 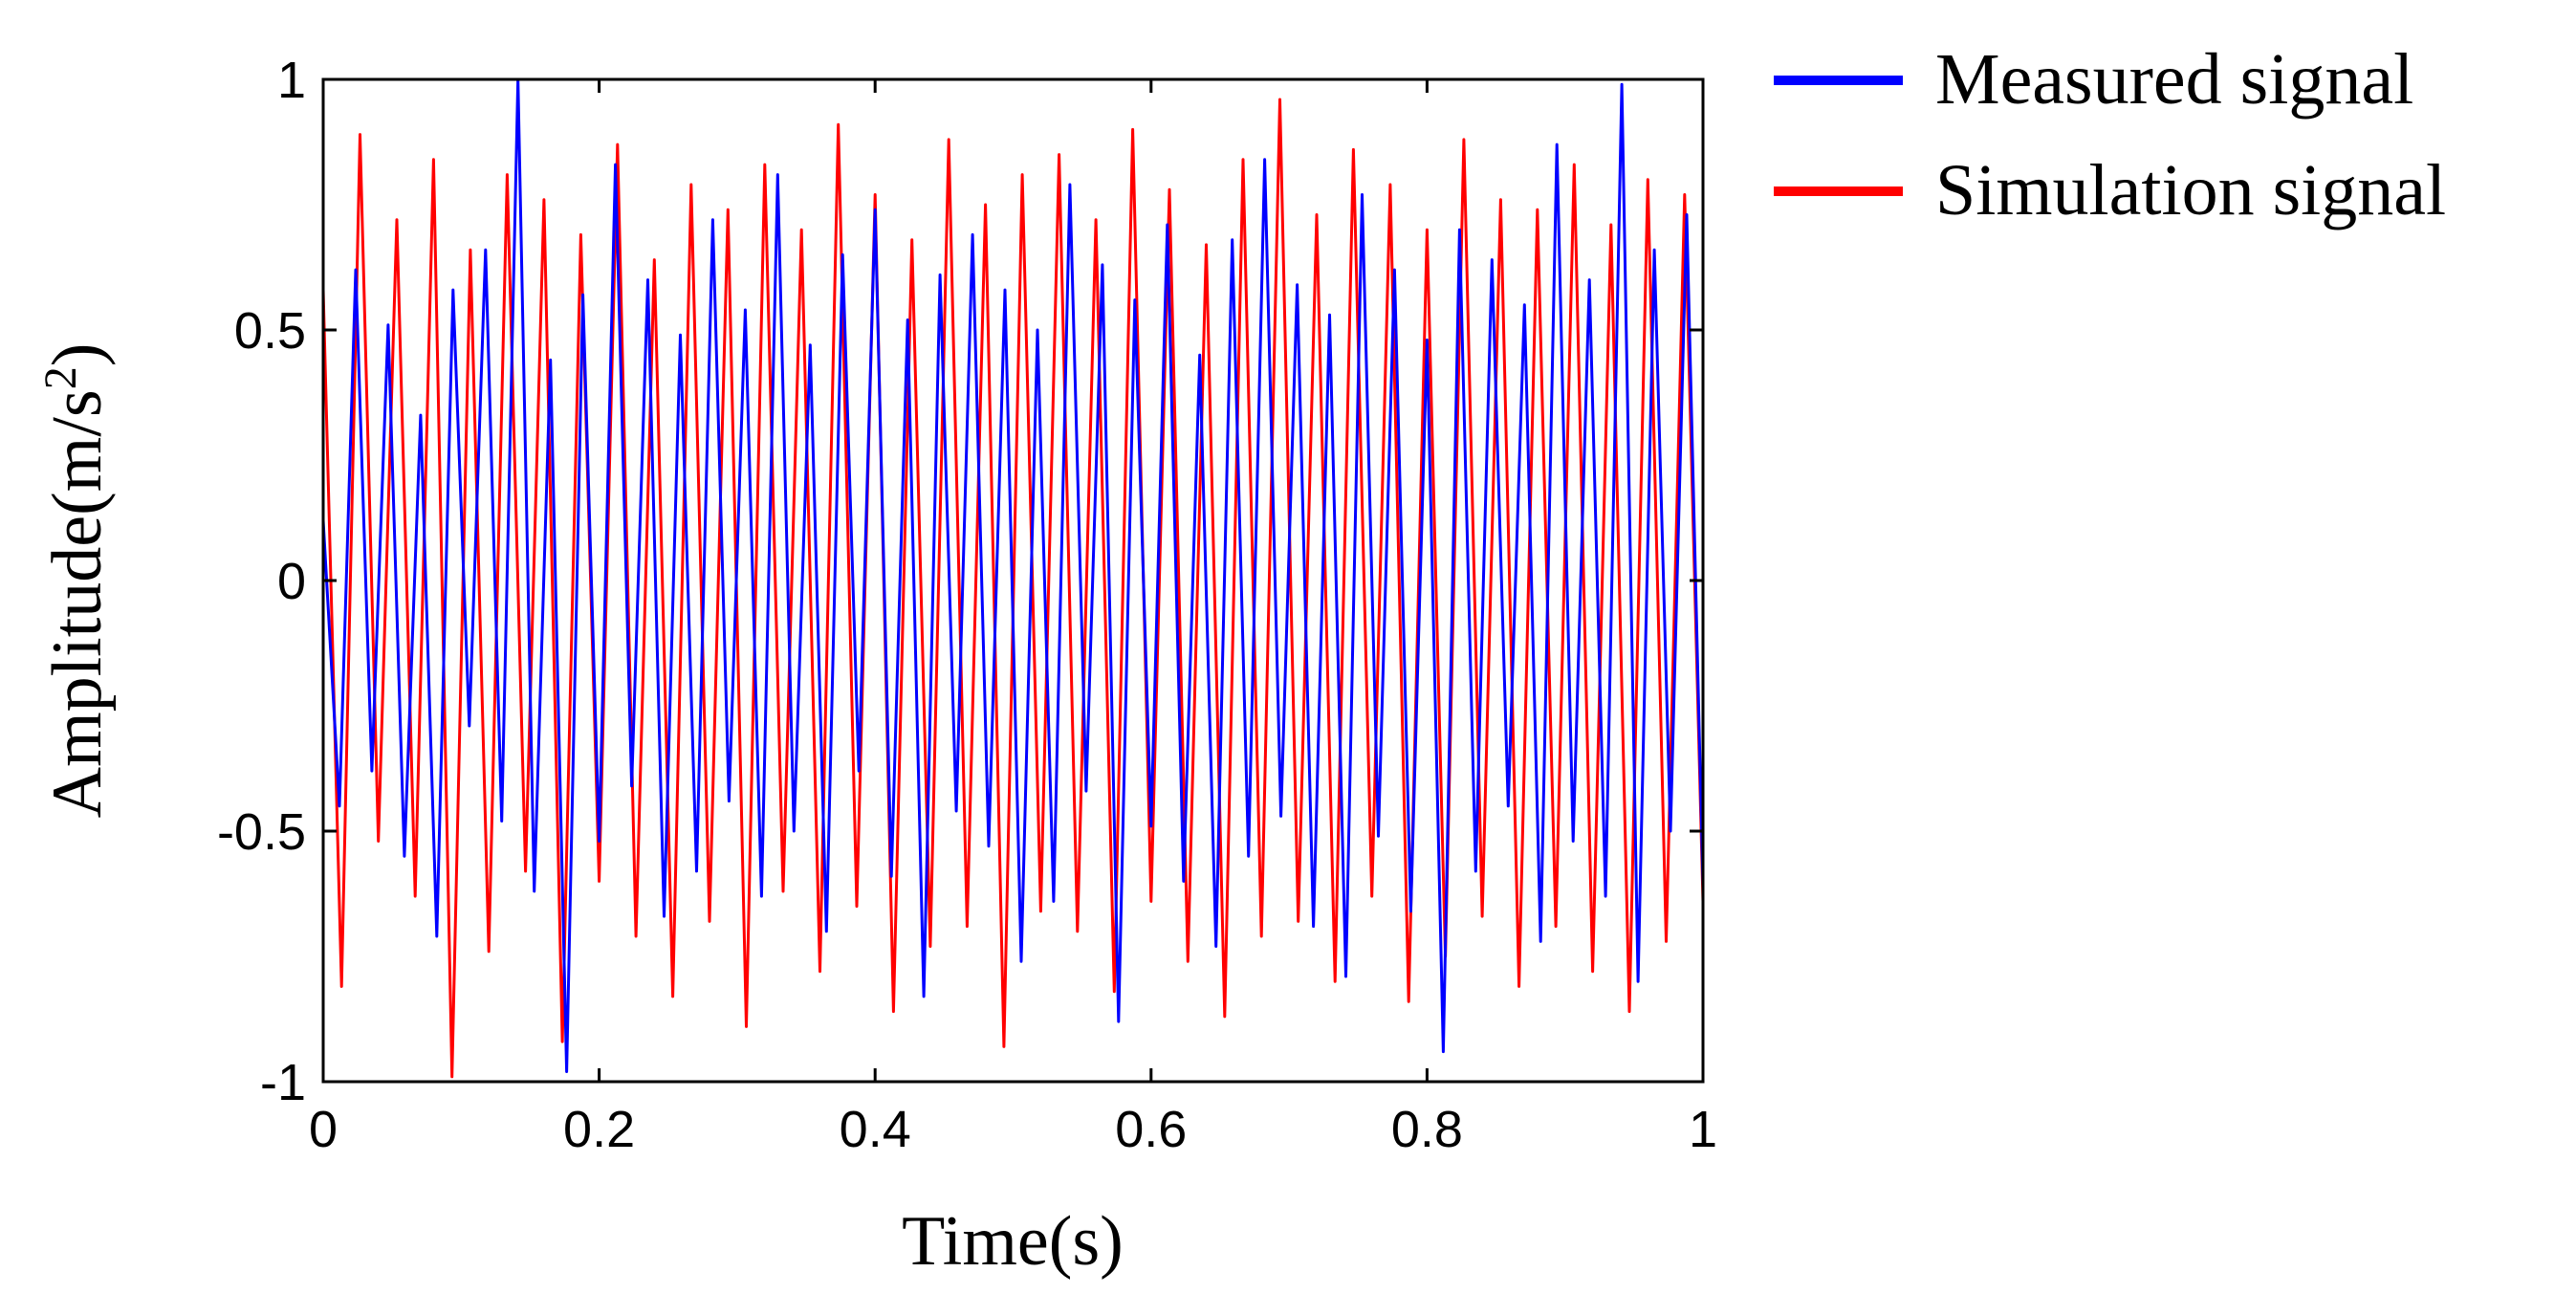 What do you see at coordinates (1013, 1241) in the screenshot?
I see `x-axis-title: Time(s)` at bounding box center [1013, 1241].